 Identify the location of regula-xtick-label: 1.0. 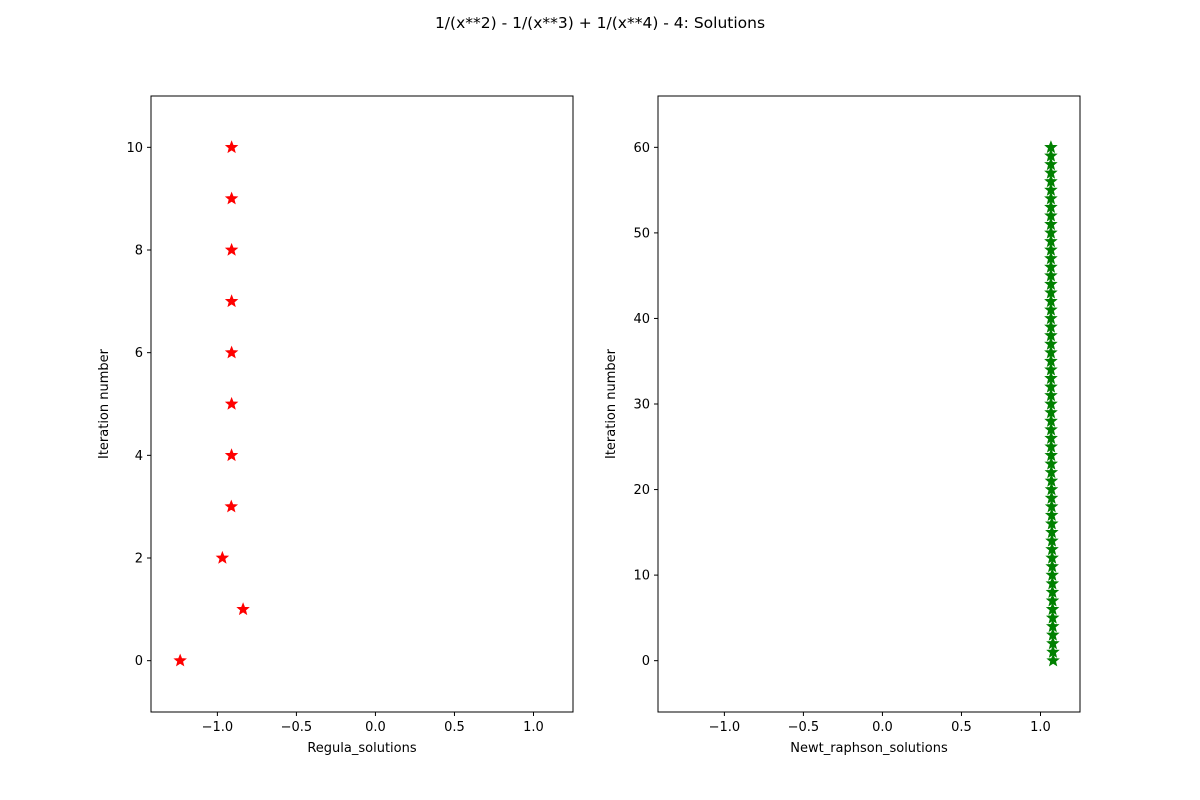
(533, 727).